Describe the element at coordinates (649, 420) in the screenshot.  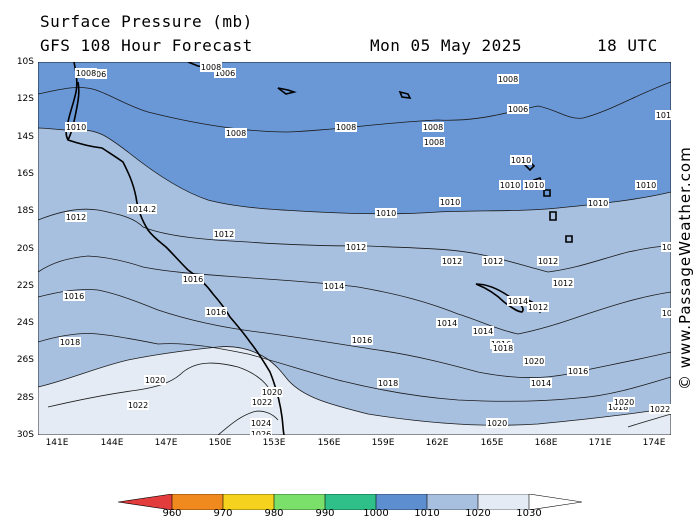
I see `isobar-1022-east` at that location.